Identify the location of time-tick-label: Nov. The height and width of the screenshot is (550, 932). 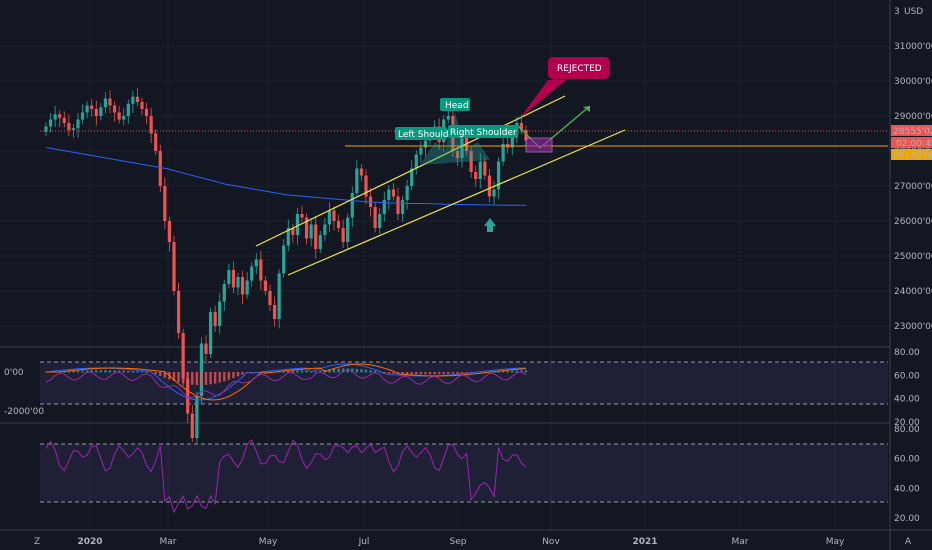
(551, 542).